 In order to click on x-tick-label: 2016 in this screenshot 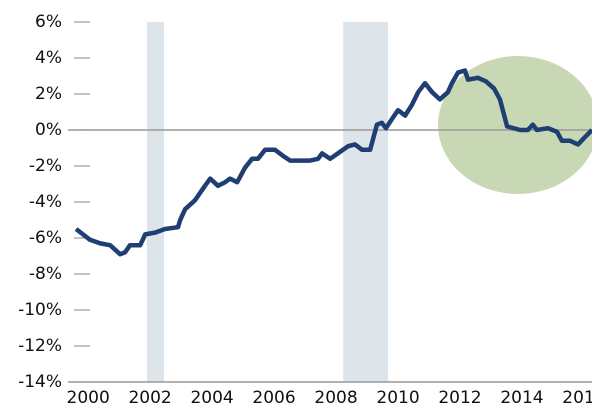, I will do `click(577, 398)`.